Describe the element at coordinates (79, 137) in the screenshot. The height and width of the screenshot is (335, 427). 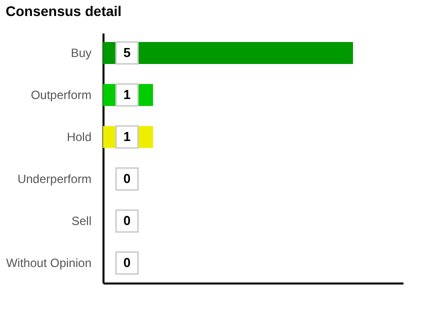
I see `y-tick-label: Hold` at that location.